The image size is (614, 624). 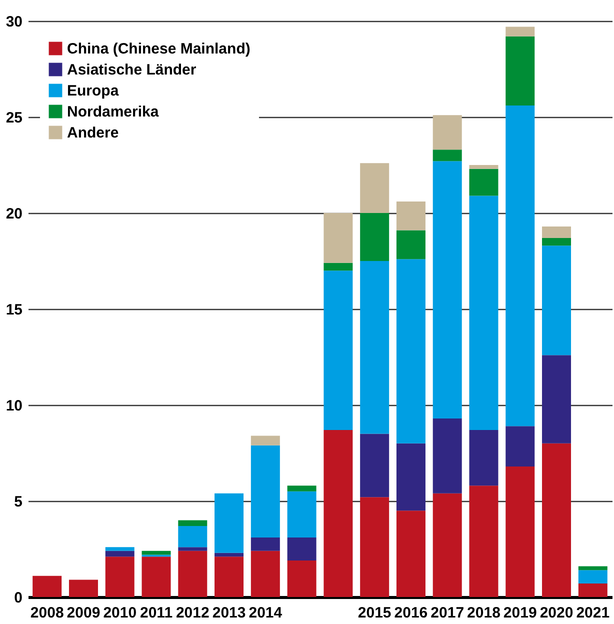 I want to click on y-tick-label: 20, so click(x=14, y=214).